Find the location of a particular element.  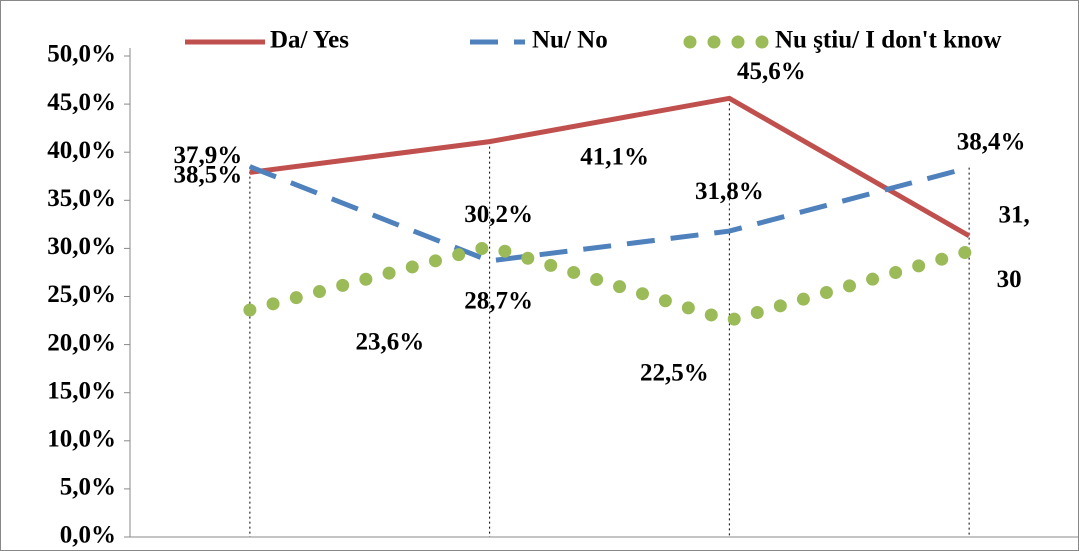

y-tick-label: 20,0% is located at coordinates (81, 342).